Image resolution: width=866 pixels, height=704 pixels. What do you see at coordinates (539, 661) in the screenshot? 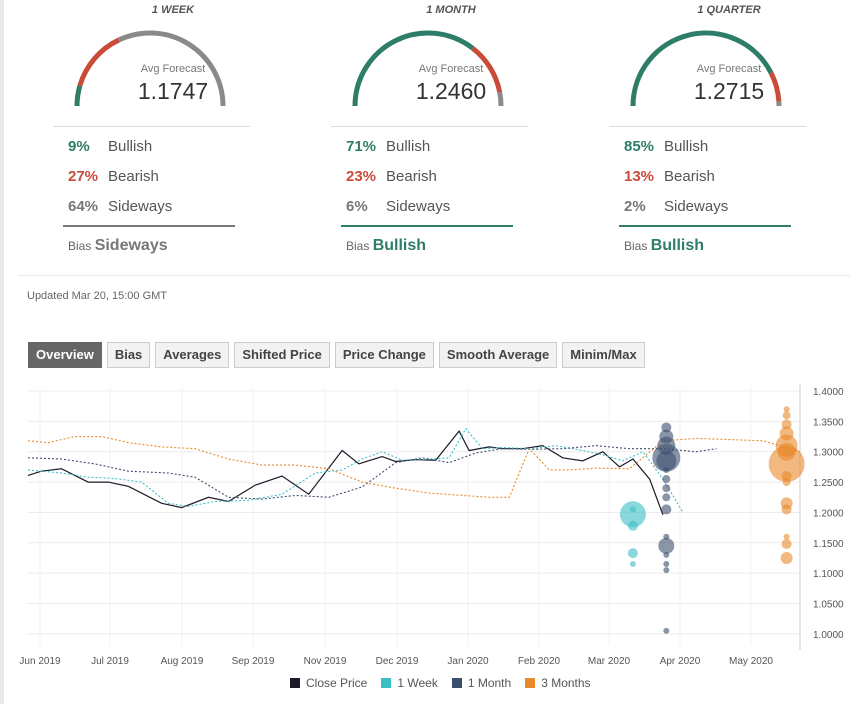
I see `x-tick-label: Feb 2020` at bounding box center [539, 661].